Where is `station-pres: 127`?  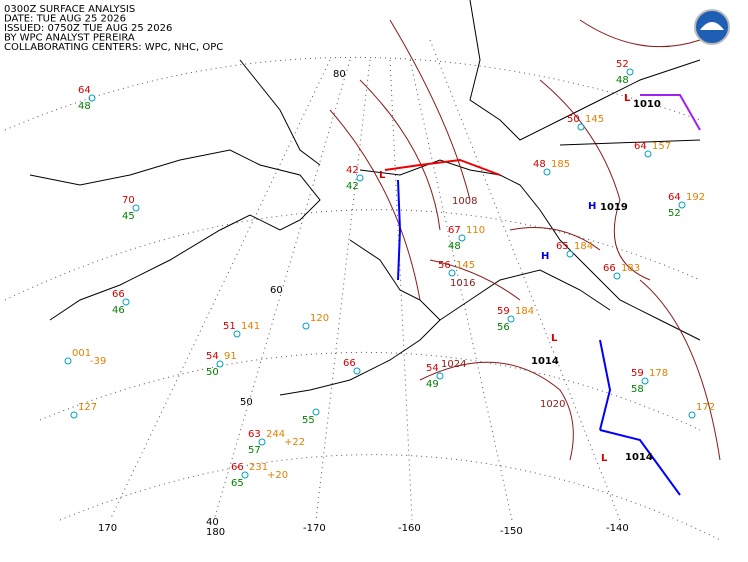
station-pres: 127 is located at coordinates (87, 407).